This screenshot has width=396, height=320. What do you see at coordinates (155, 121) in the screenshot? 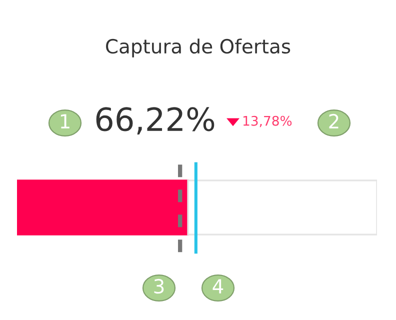
I see `text: 66,22%` at bounding box center [155, 121].